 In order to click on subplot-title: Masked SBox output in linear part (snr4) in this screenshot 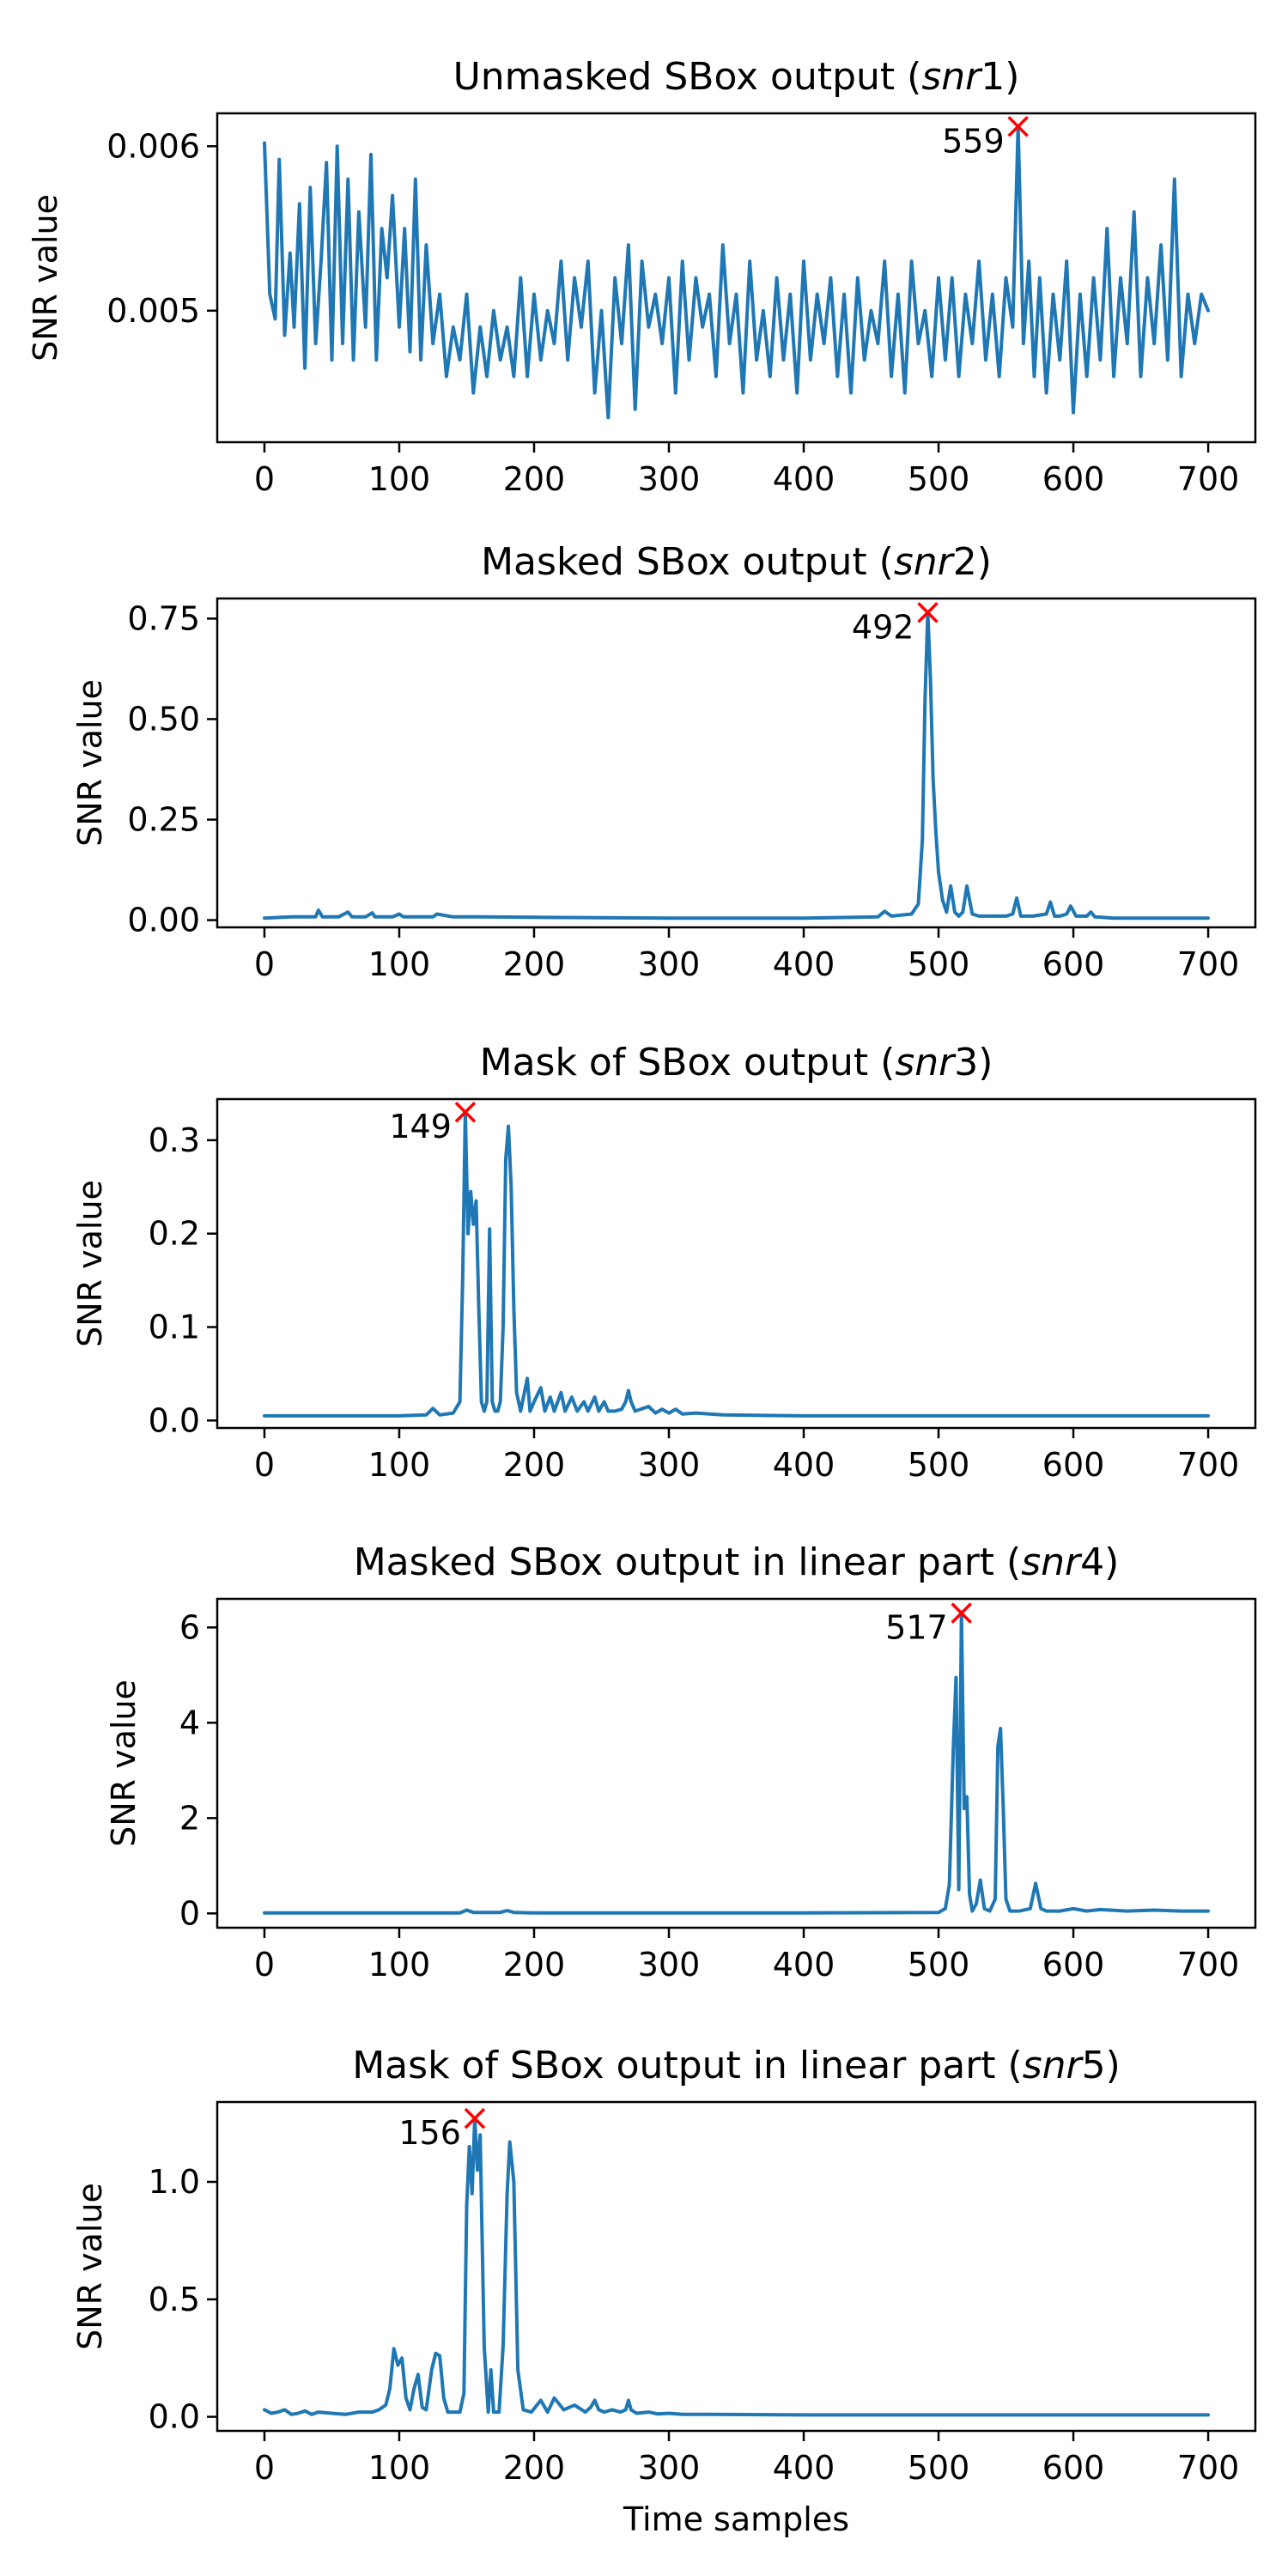, I will do `click(737, 1562)`.